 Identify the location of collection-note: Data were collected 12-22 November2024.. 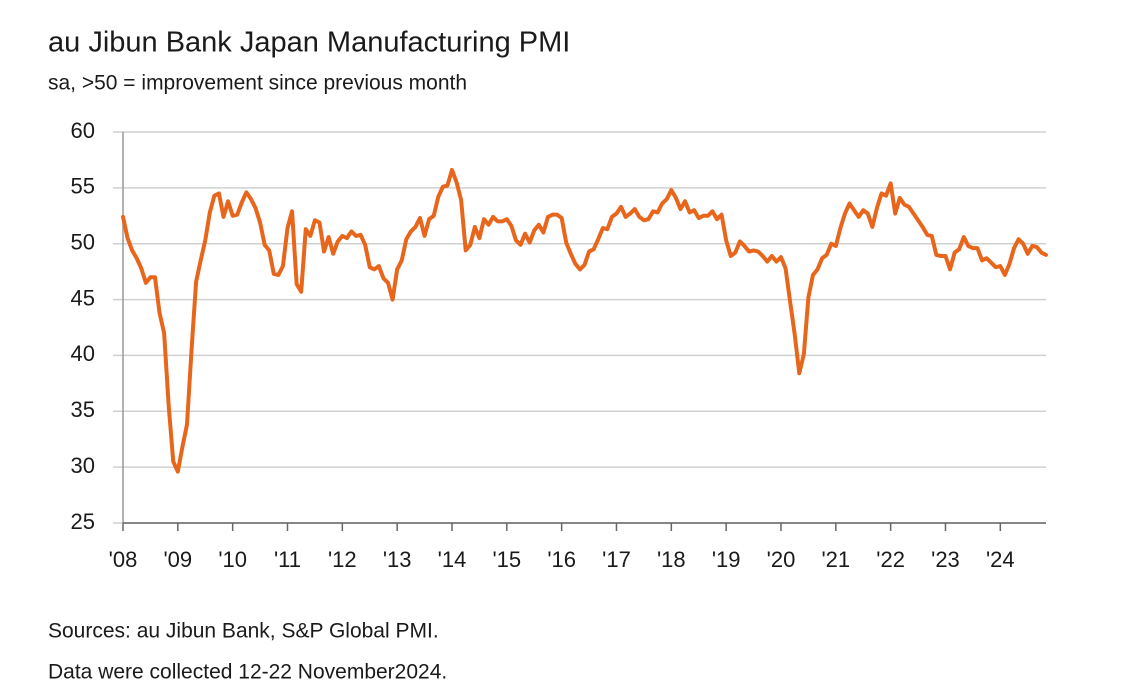
(247, 672).